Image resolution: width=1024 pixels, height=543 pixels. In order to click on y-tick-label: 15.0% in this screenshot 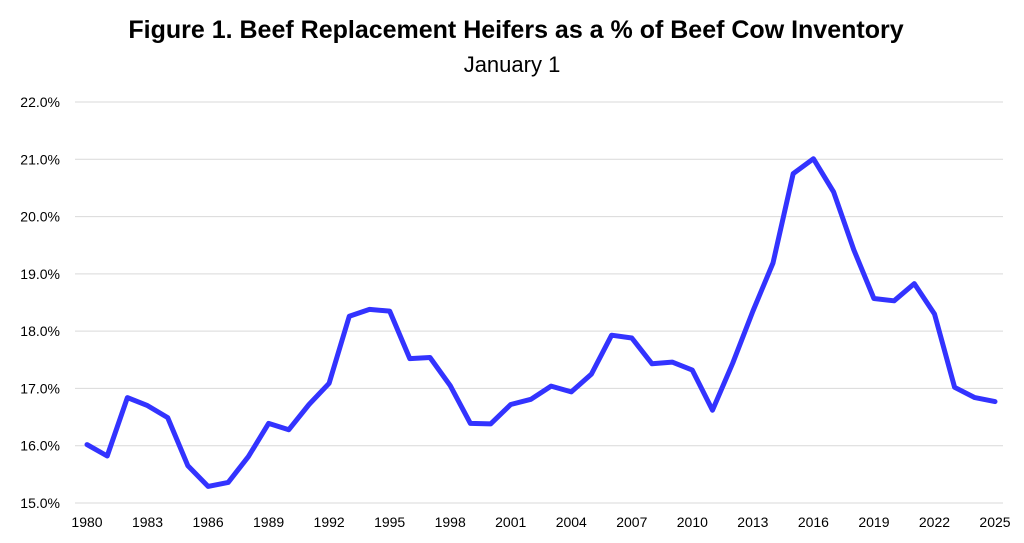, I will do `click(40, 503)`.